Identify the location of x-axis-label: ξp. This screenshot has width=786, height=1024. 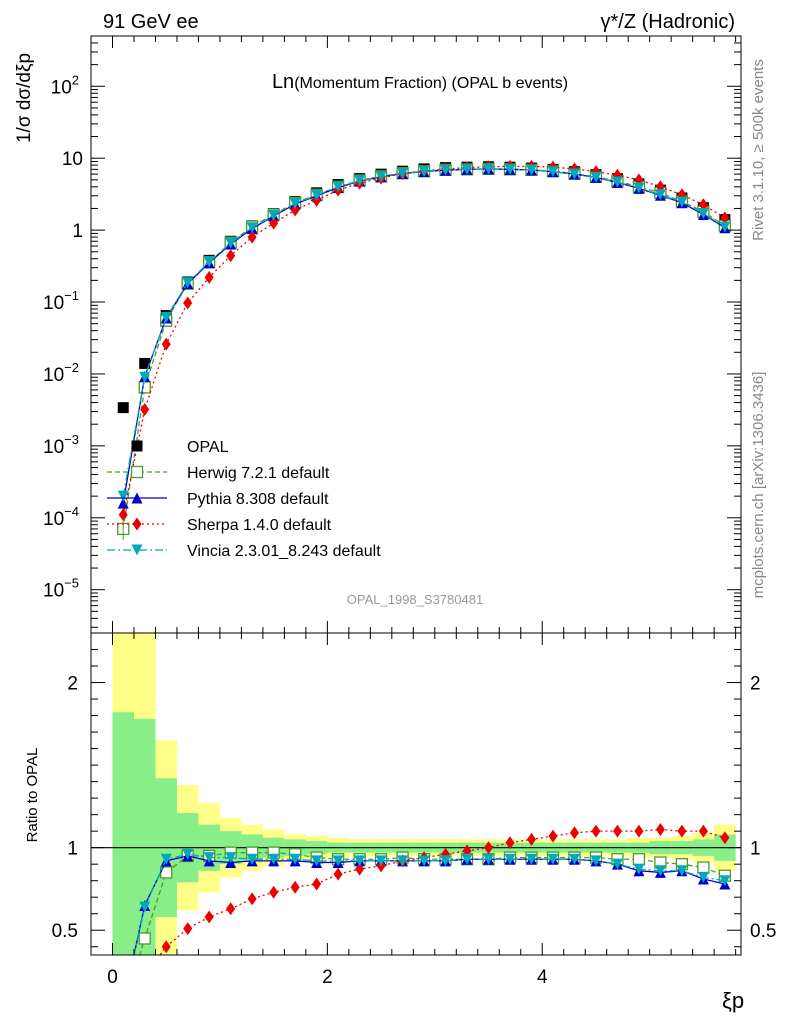
(733, 1000).